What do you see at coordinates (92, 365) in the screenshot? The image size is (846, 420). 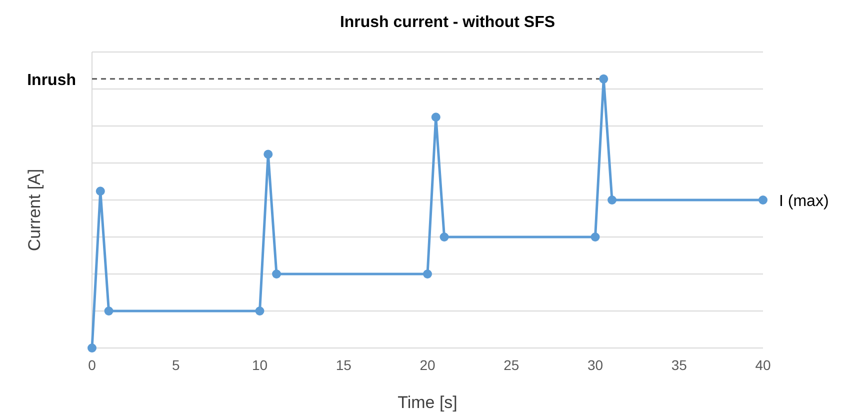 I see `x-tick-label: 0` at bounding box center [92, 365].